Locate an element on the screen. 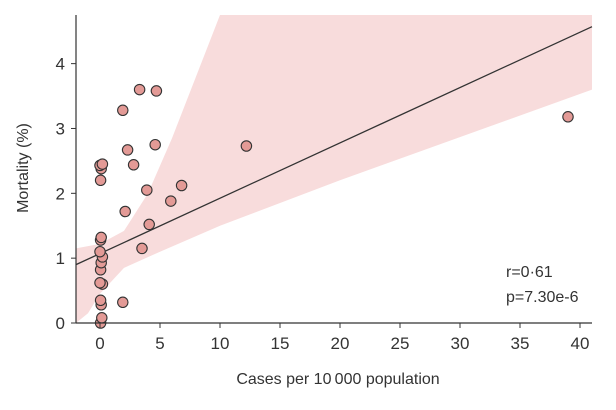 This screenshot has height=410, width=616. x-tick-label: 15 is located at coordinates (280, 343).